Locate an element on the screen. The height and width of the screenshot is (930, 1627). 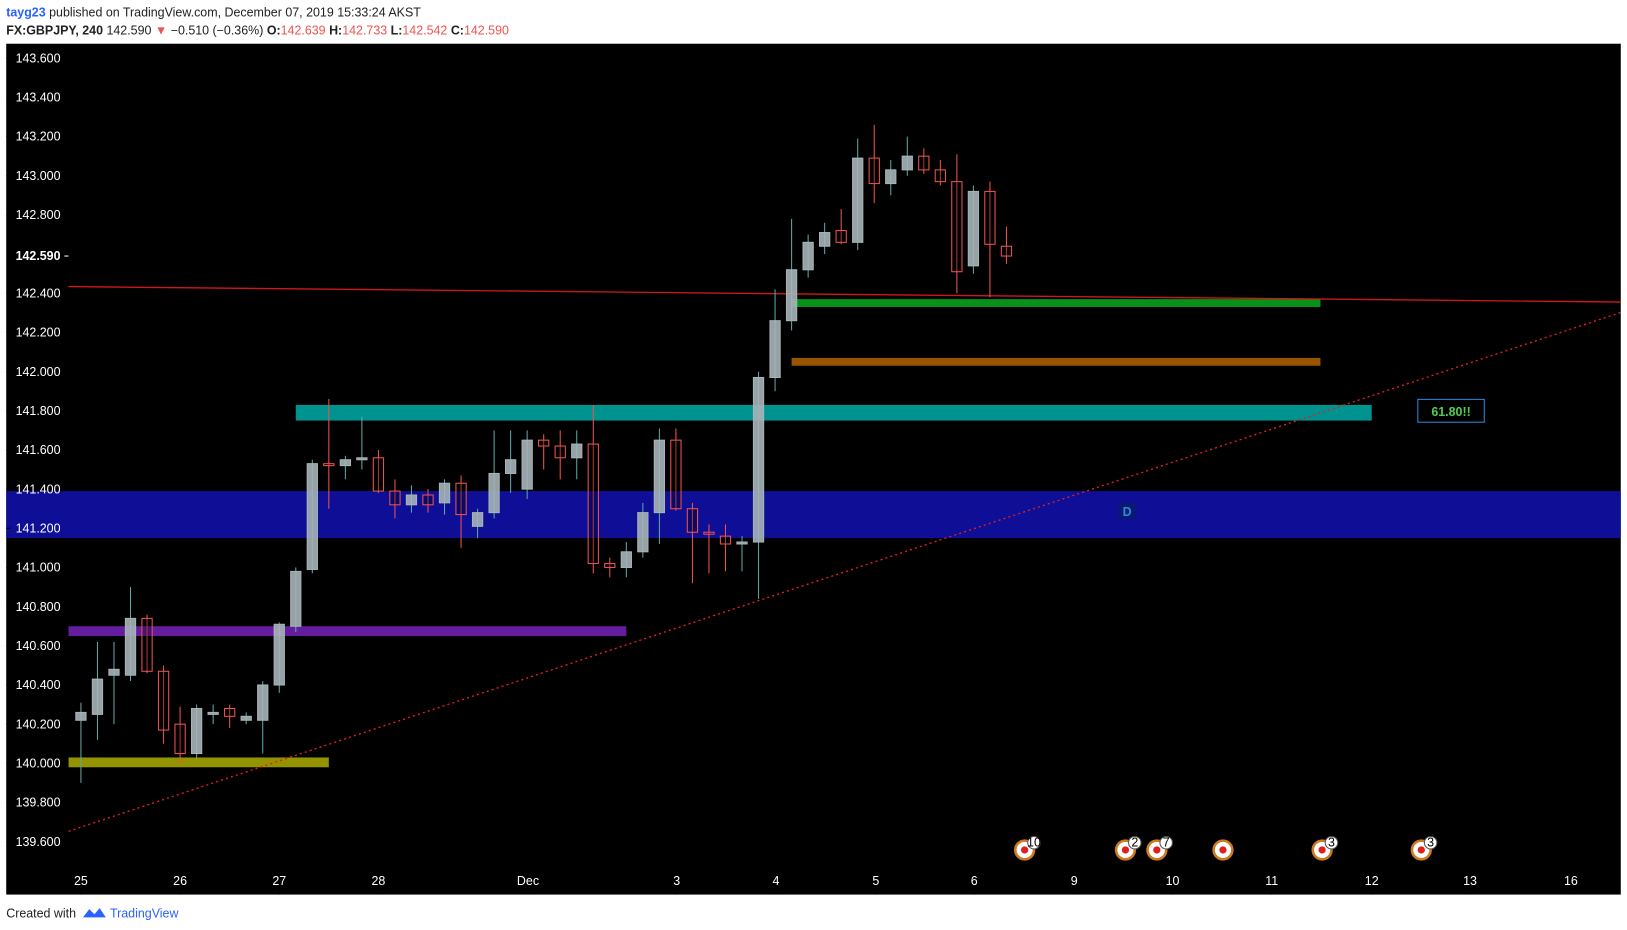
event-count: 2 is located at coordinates (1134, 842).